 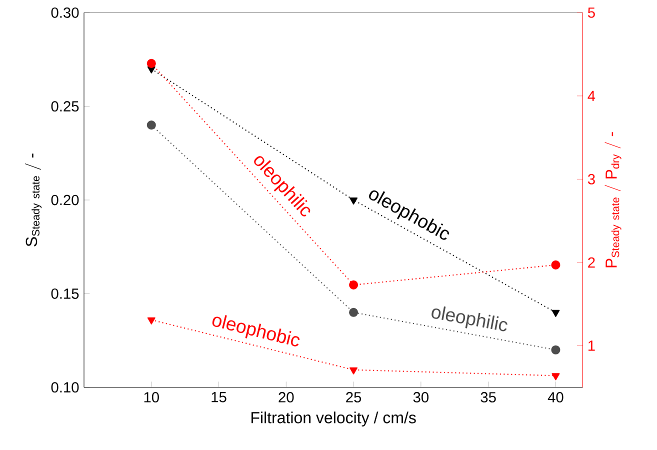 I want to click on y-tick-label: 0.20, so click(x=65, y=200).